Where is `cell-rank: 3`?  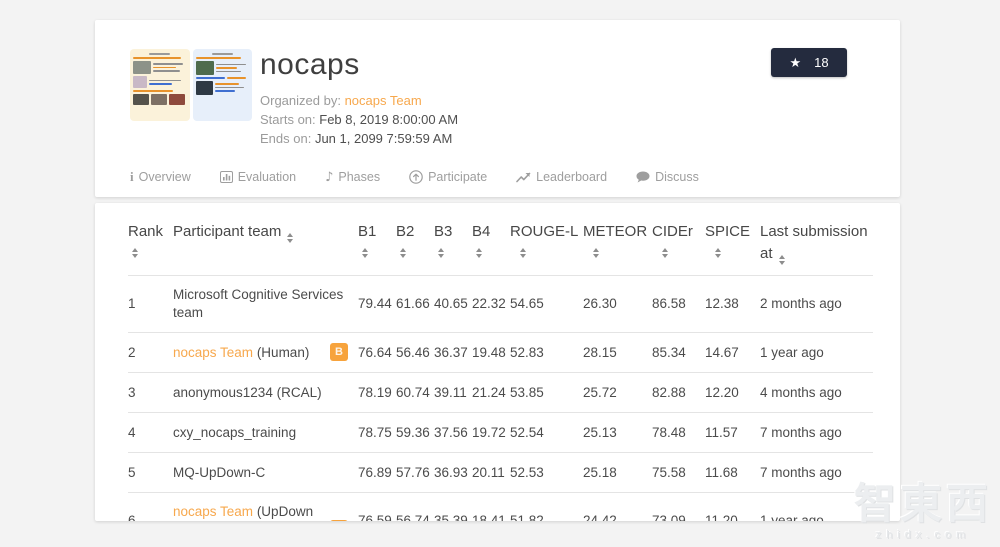
cell-rank: 3 is located at coordinates (132, 392).